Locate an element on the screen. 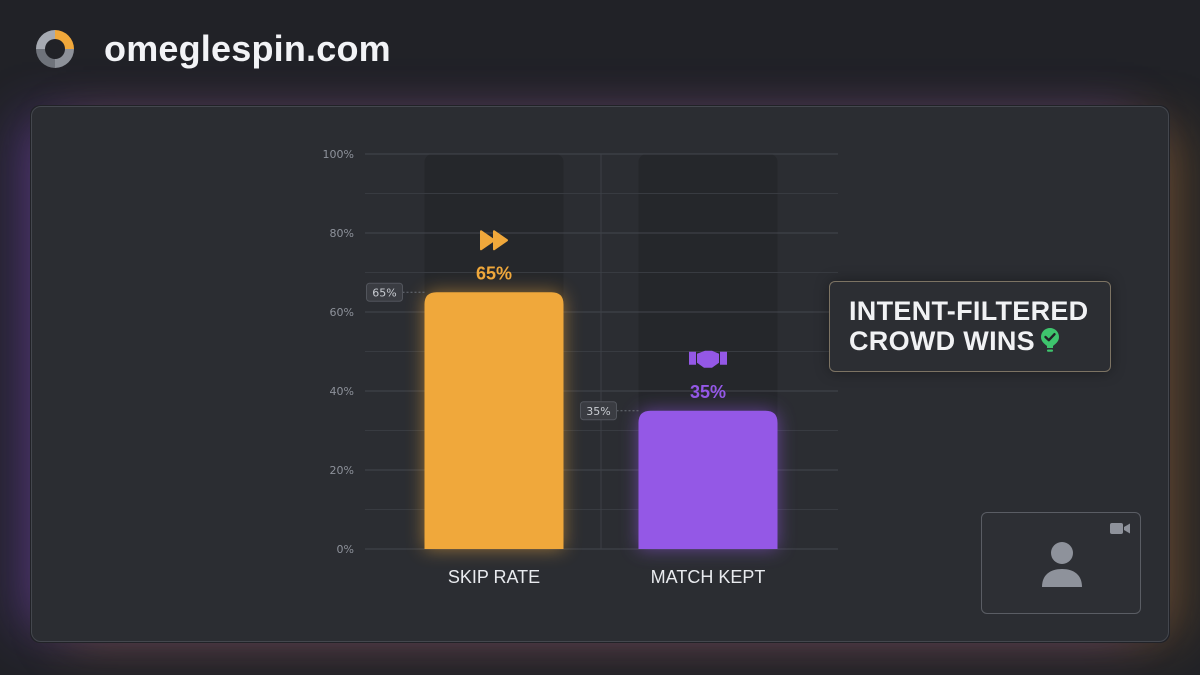 The image size is (1200, 675). person-icon is located at coordinates (1062, 564).